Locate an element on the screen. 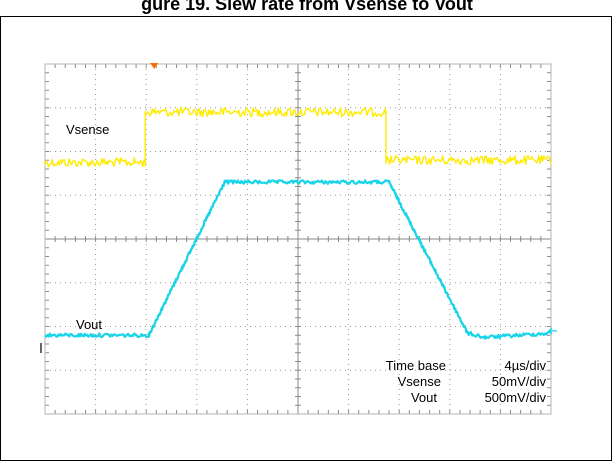 Image resolution: width=614 pixels, height=463 pixels. title-strip: gure 19. Slew rate from Vsense to Vout is located at coordinates (307, 8).